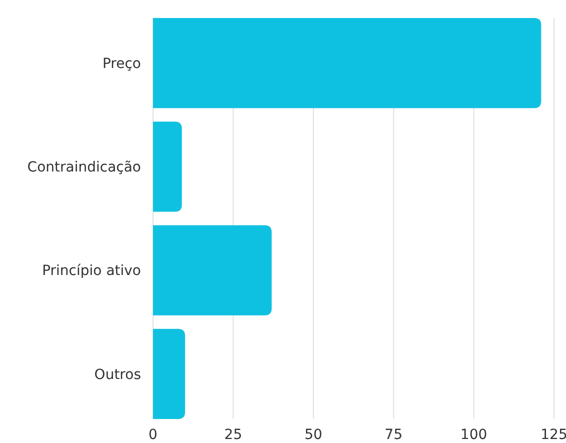 This screenshot has height=443, width=566. Describe the element at coordinates (313, 435) in the screenshot. I see `x-tick-label: 50` at that location.